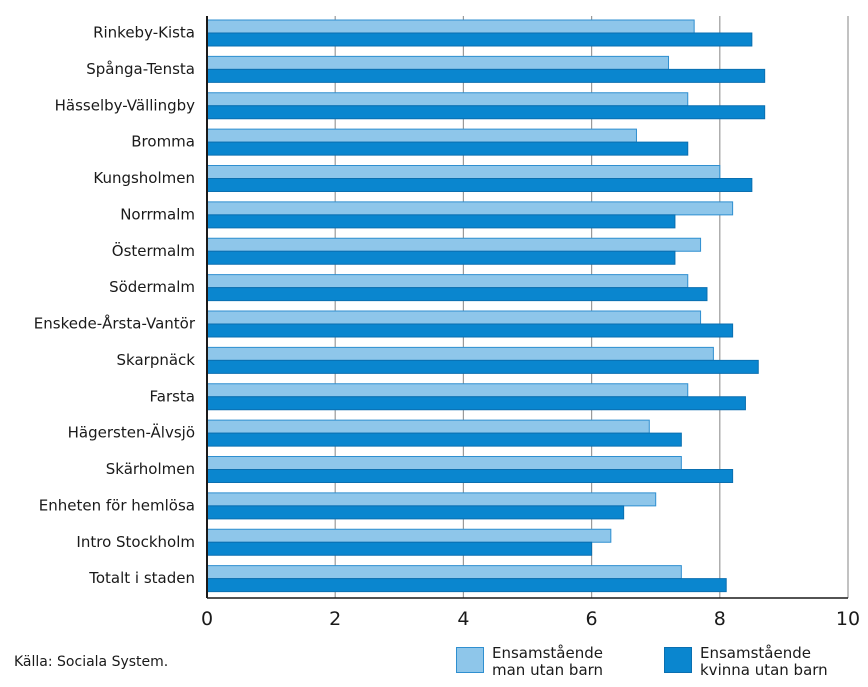 This screenshot has height=687, width=868. I want to click on category-label: Farsta, so click(173, 396).